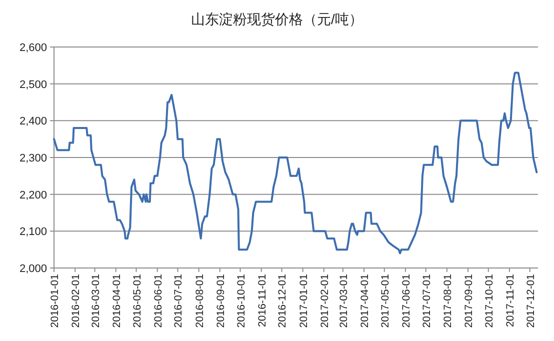 The image size is (554, 341). What do you see at coordinates (200, 301) in the screenshot?
I see `x-tick-label: 2016-08-01` at bounding box center [200, 301].